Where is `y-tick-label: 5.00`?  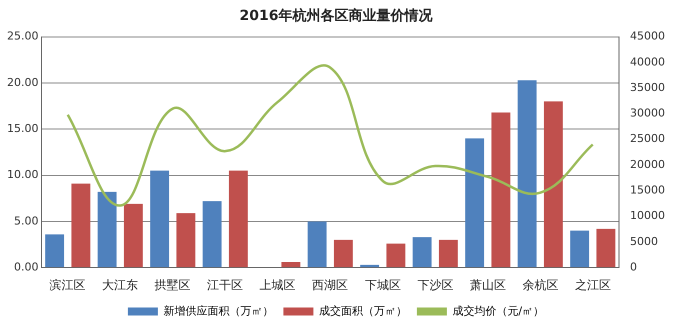 y-tick-label: 5.00 is located at coordinates (26, 221).